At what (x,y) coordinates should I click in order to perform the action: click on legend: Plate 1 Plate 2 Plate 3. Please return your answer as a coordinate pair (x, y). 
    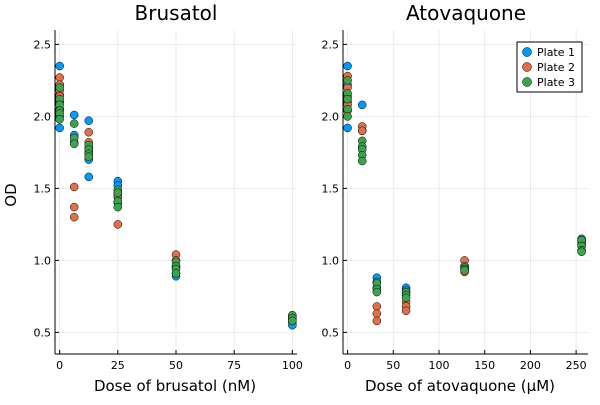
    Looking at the image, I should click on (549, 67).